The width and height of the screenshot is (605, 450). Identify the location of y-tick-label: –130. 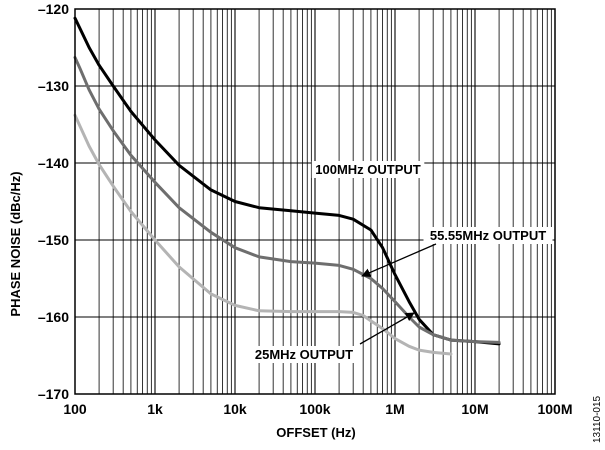
(53, 86).